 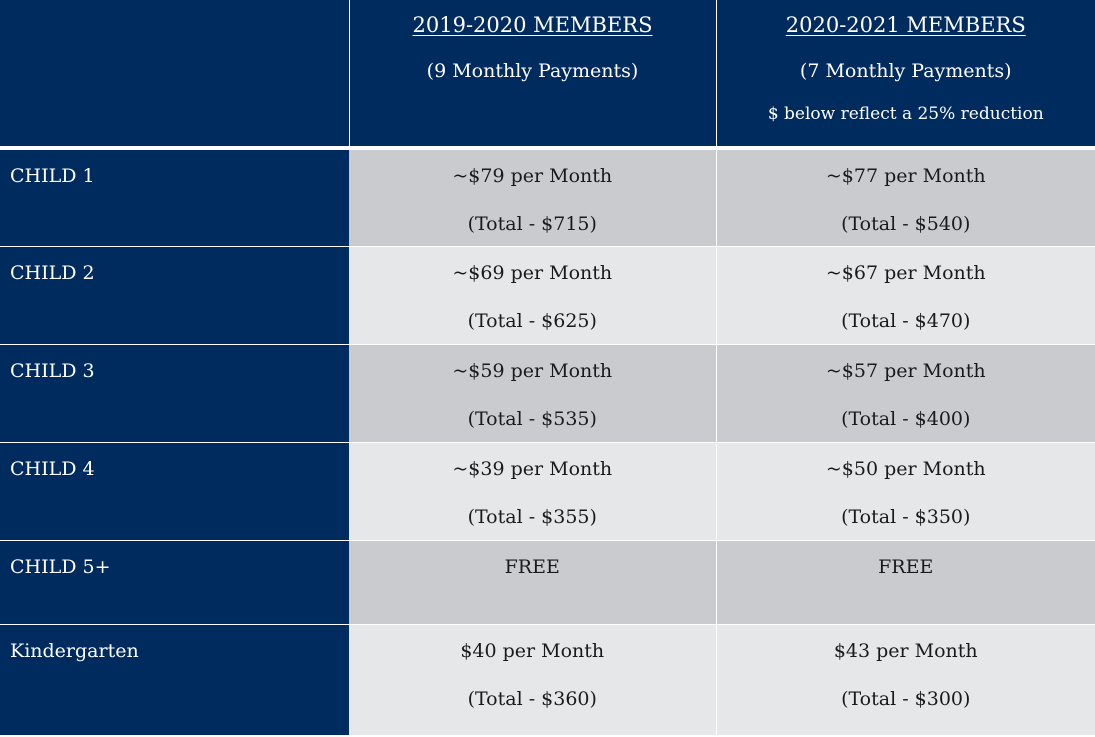 I want to click on monthly-price: ~$69 per Month, so click(x=532, y=272).